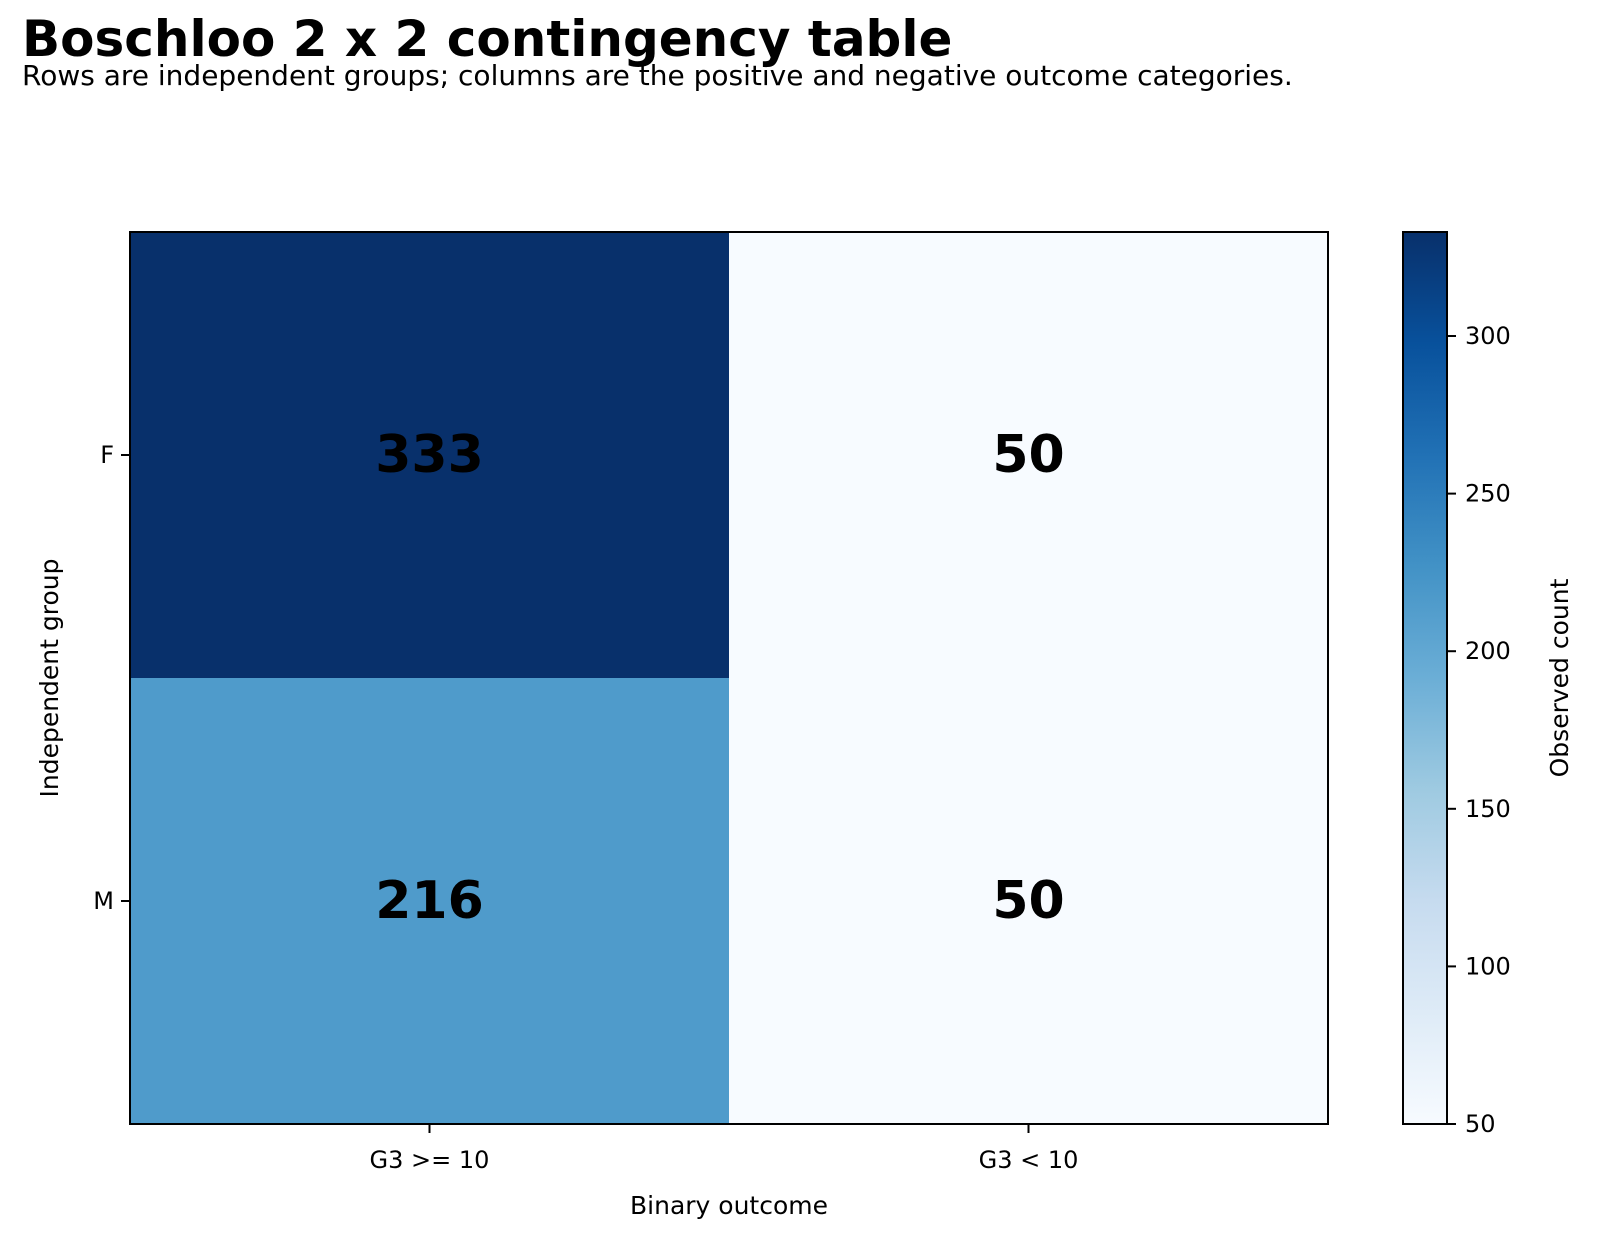  I want to click on colorbar-tick-label: 300, so click(1488, 336).